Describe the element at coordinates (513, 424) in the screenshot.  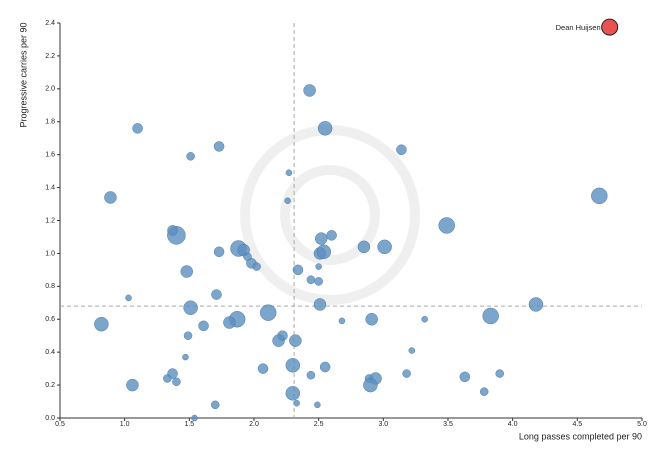
I see `x-tick-label: 4.0` at that location.